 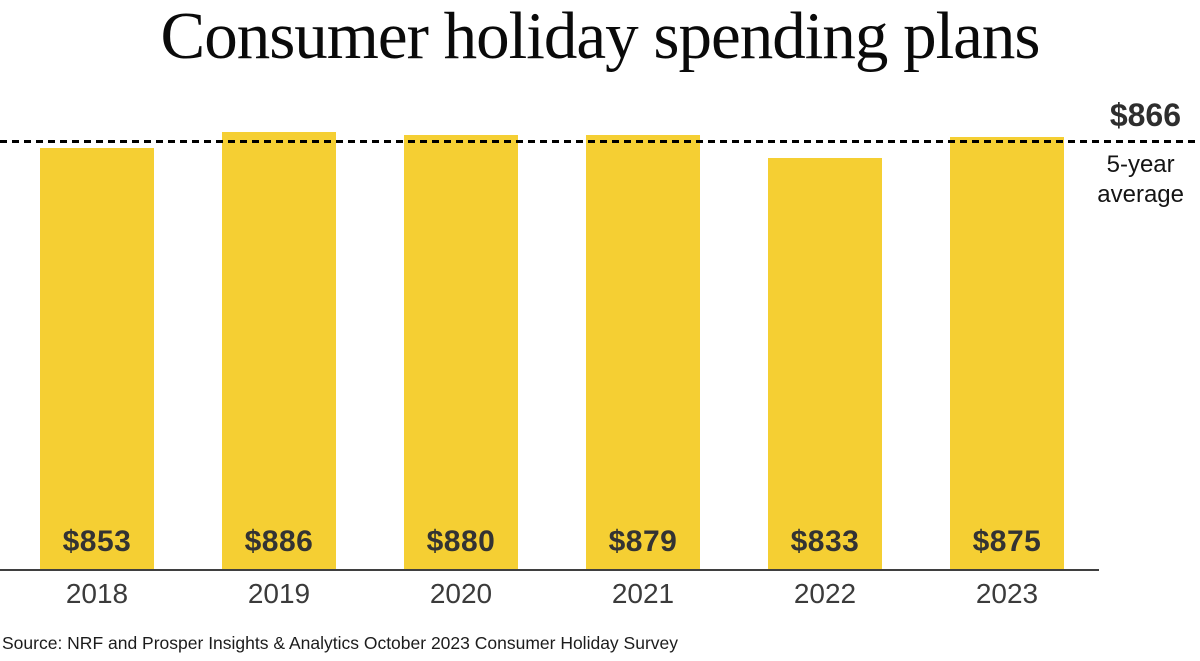 What do you see at coordinates (643, 352) in the screenshot?
I see `bar-2021: $879` at bounding box center [643, 352].